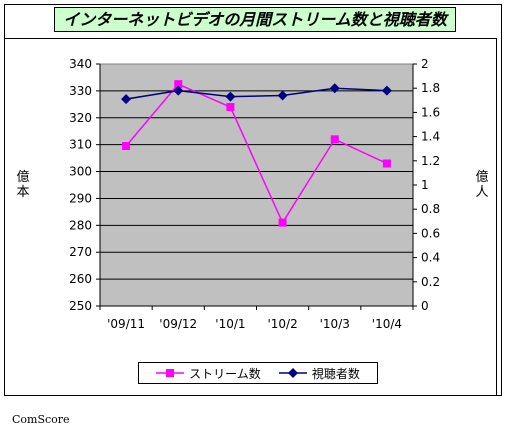 This screenshot has width=510, height=429. Describe the element at coordinates (425, 306) in the screenshot. I see `right-tick-label: 0` at that location.